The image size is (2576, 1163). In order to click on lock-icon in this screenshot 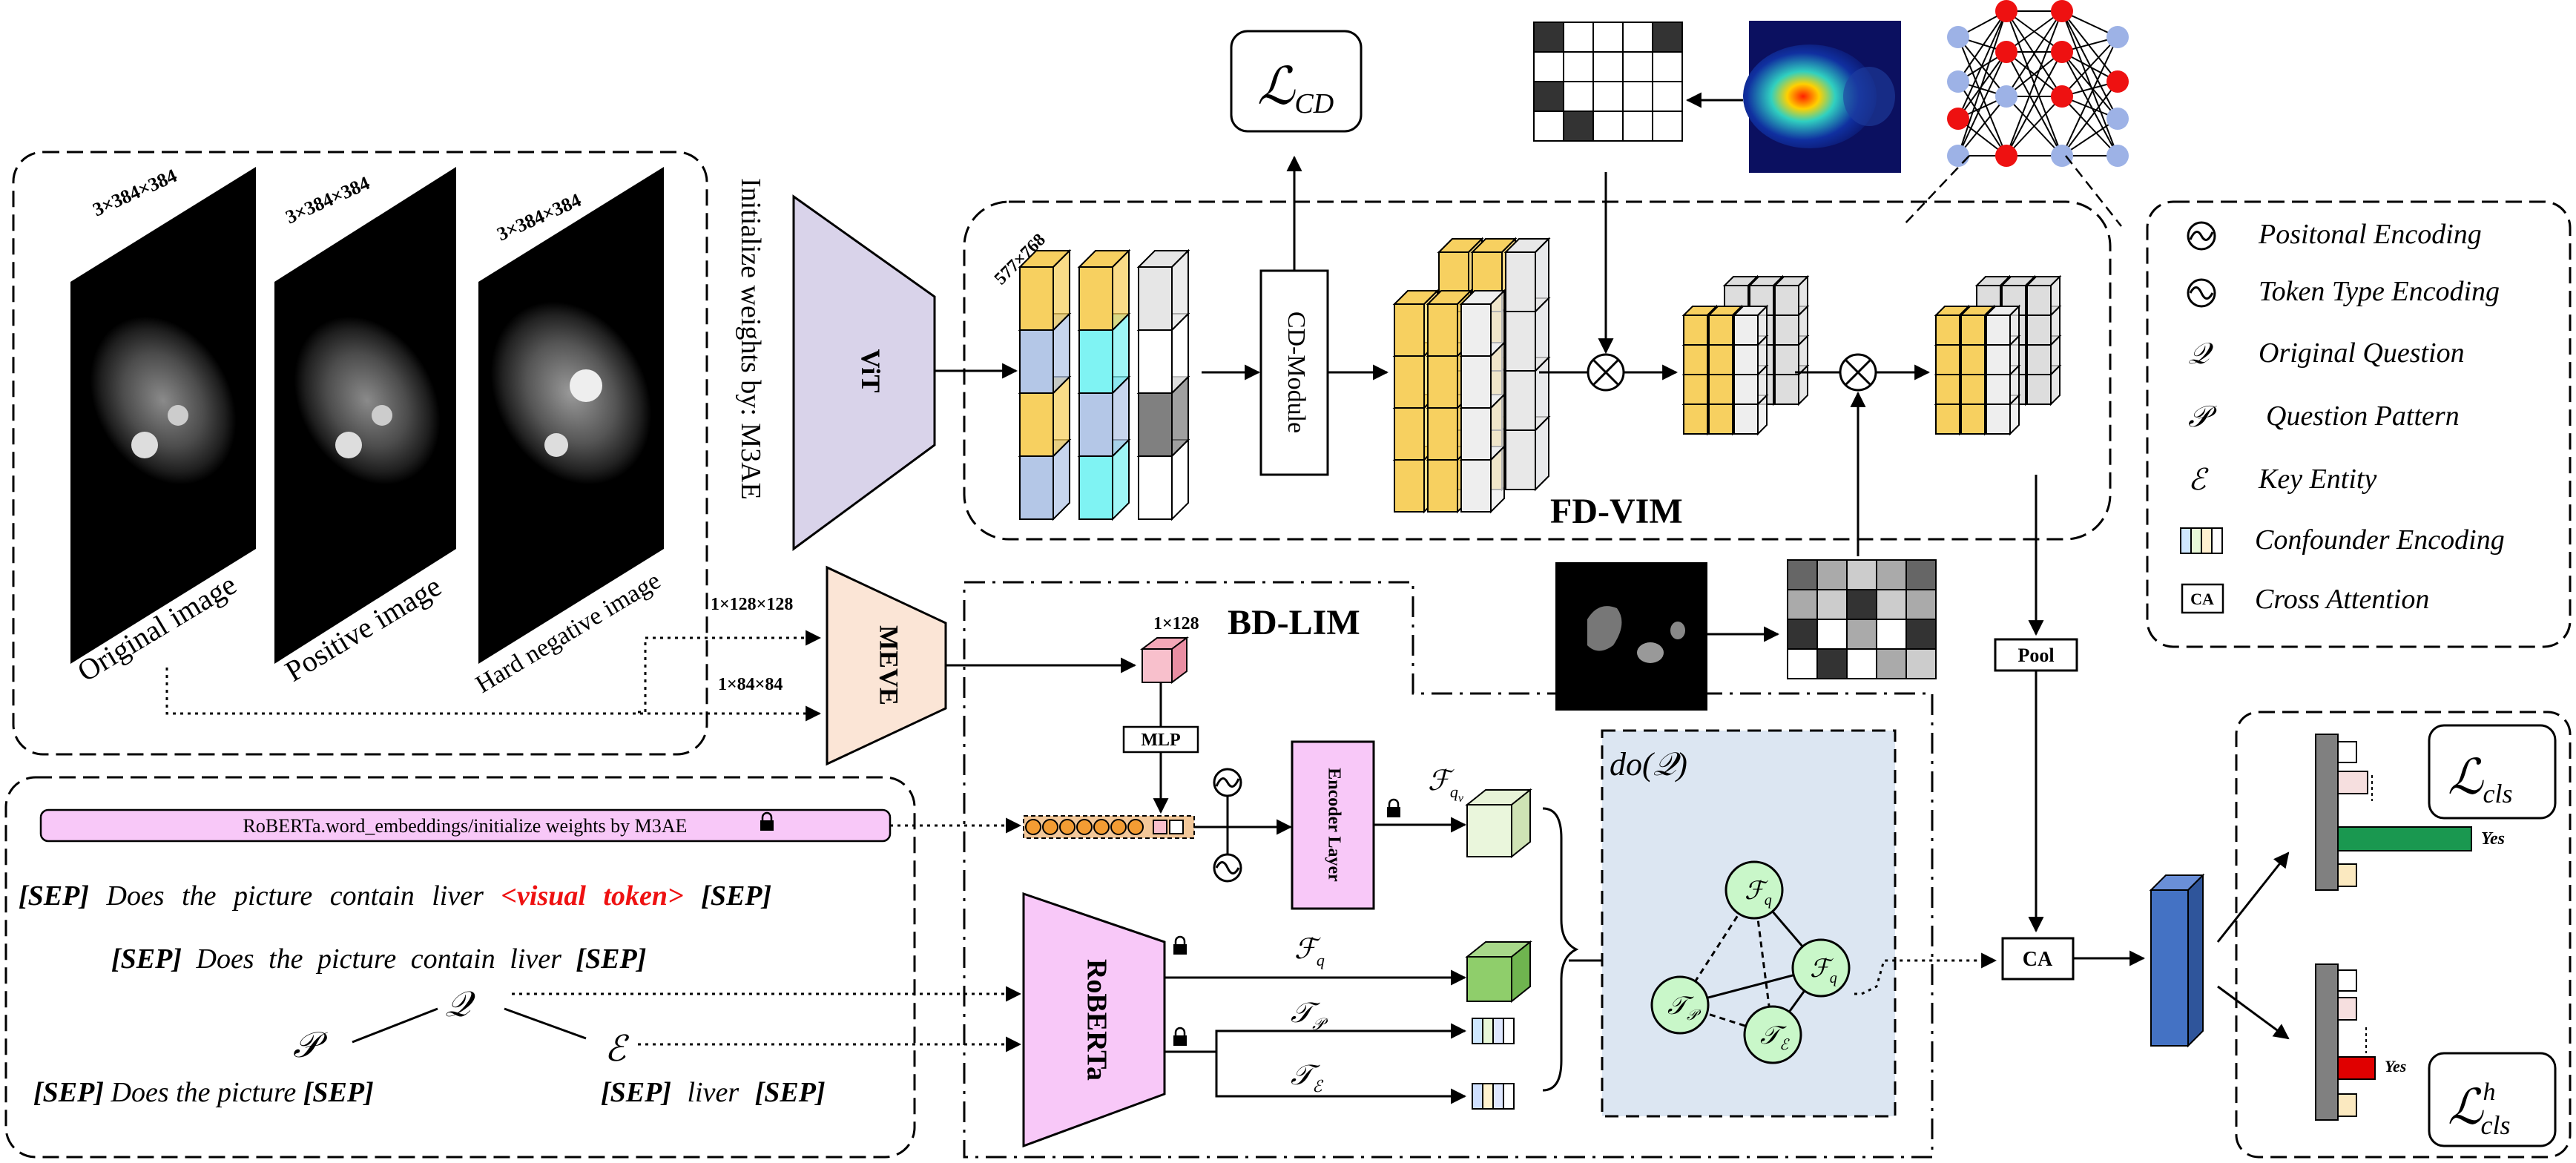, I will do `click(767, 821)`.